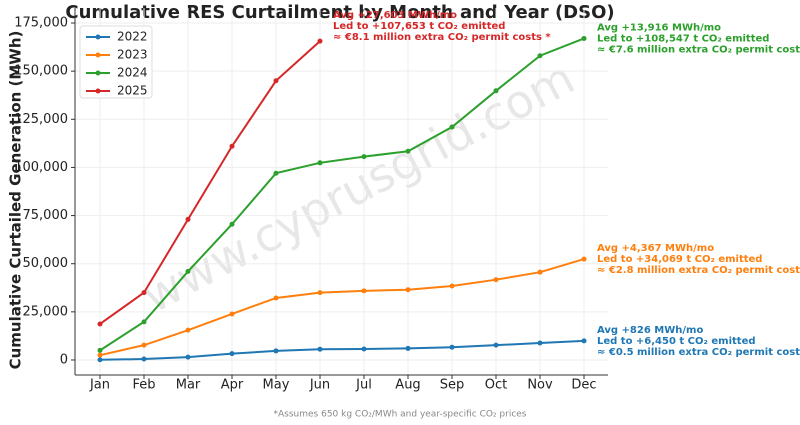  What do you see at coordinates (41, 71) in the screenshot?
I see `y-tick-label: 150,000` at bounding box center [41, 71].